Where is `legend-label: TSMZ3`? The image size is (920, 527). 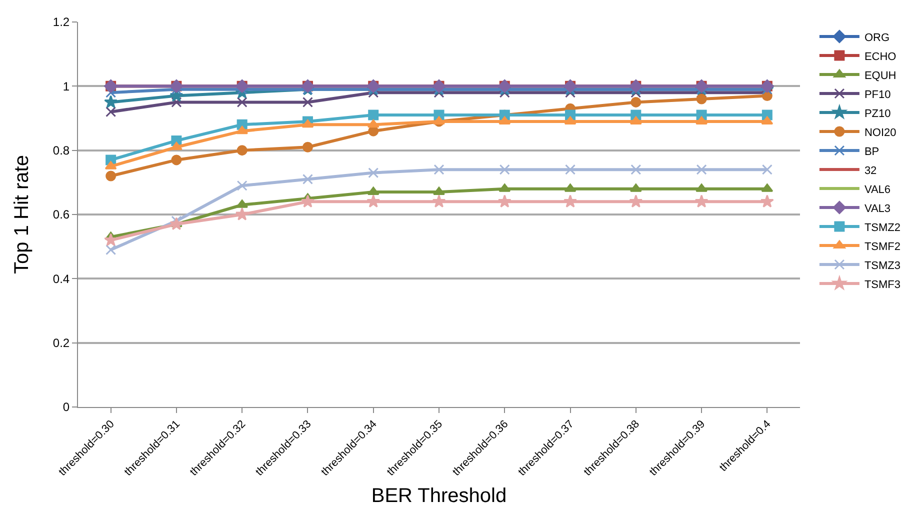
legend-label: TSMZ3 is located at coordinates (882, 266).